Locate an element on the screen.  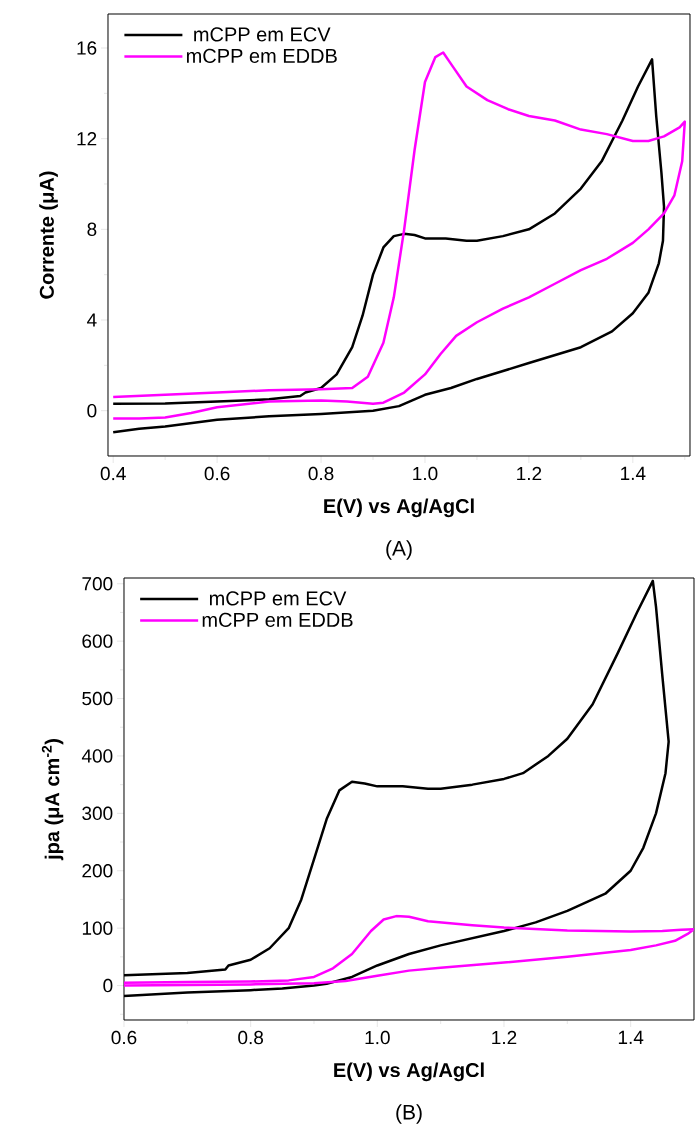
y-tick-label: 200 is located at coordinates (97, 871).